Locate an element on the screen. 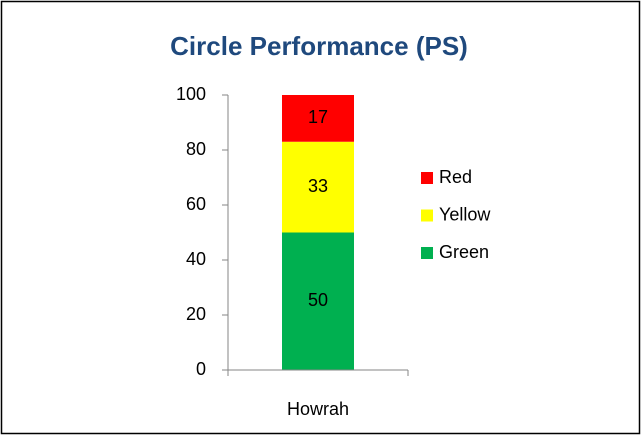 This screenshot has height=435, width=641. y-tick-label: 100 is located at coordinates (191, 94).